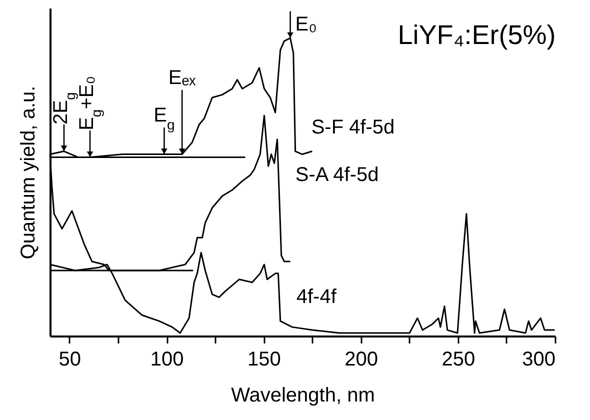 The width and height of the screenshot is (590, 420). I want to click on series-label: 4f-4f, so click(316, 297).